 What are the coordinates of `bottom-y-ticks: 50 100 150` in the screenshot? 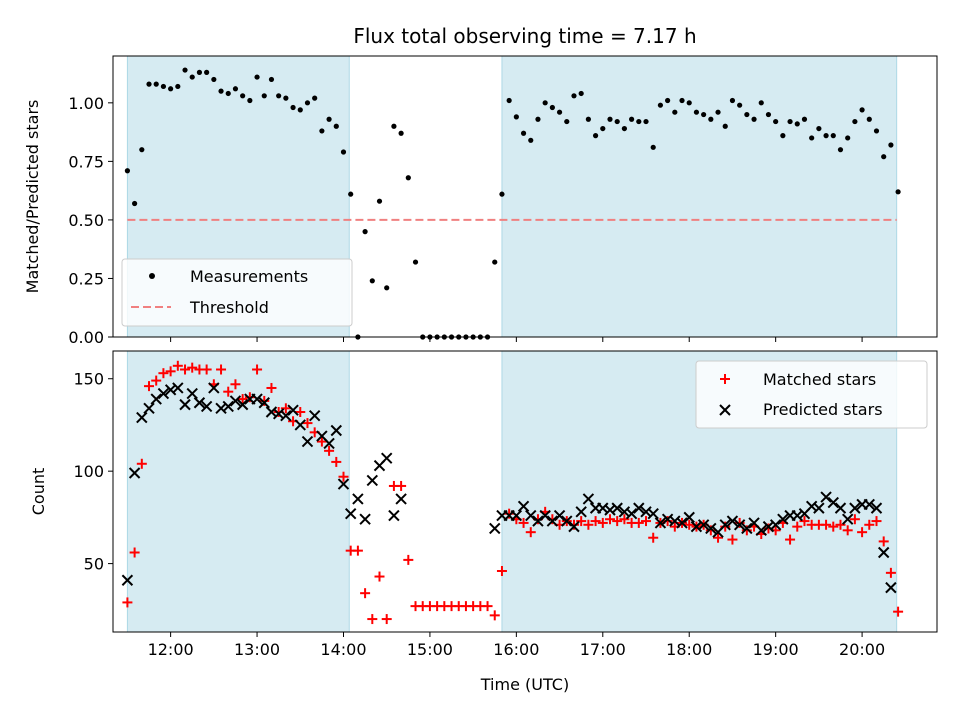 It's located at (93, 472).